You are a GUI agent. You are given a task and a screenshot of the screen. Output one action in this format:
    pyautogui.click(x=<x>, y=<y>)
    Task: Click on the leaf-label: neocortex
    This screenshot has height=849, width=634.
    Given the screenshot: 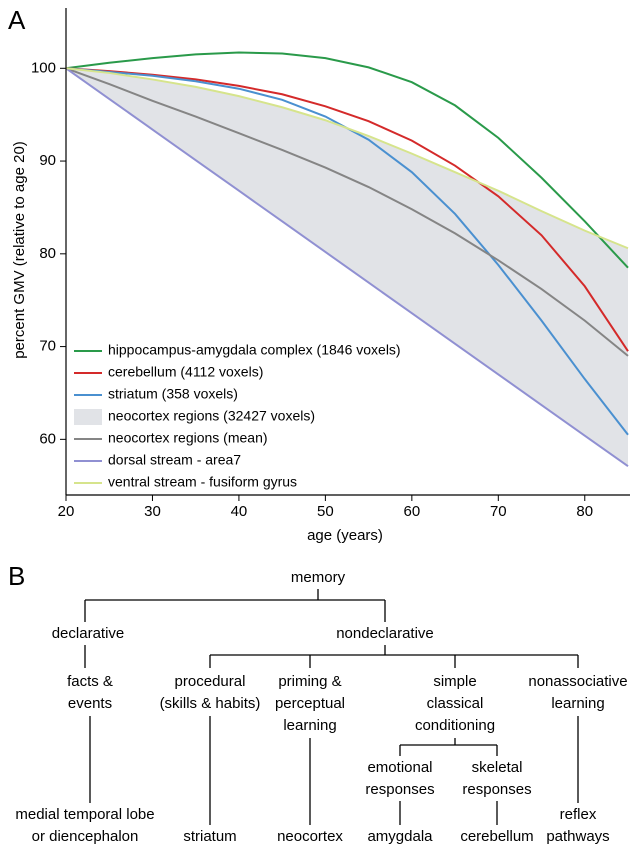 What is the action you would take?
    pyautogui.click(x=310, y=836)
    